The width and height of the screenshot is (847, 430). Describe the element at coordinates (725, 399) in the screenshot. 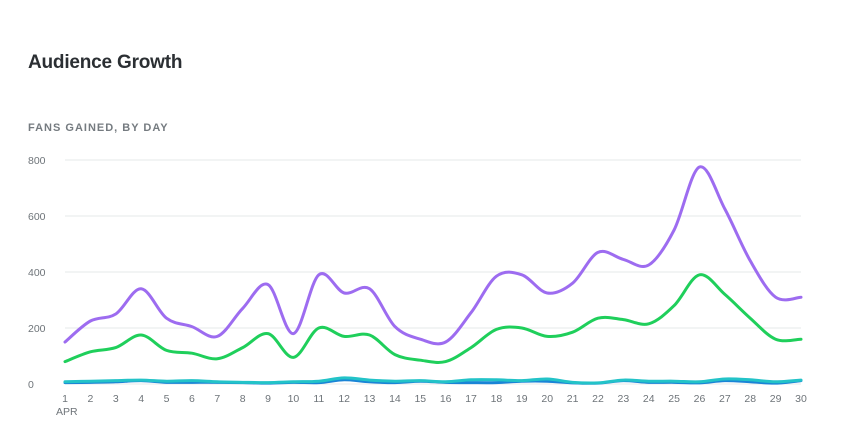

I see `x-tick-label: 27` at that location.